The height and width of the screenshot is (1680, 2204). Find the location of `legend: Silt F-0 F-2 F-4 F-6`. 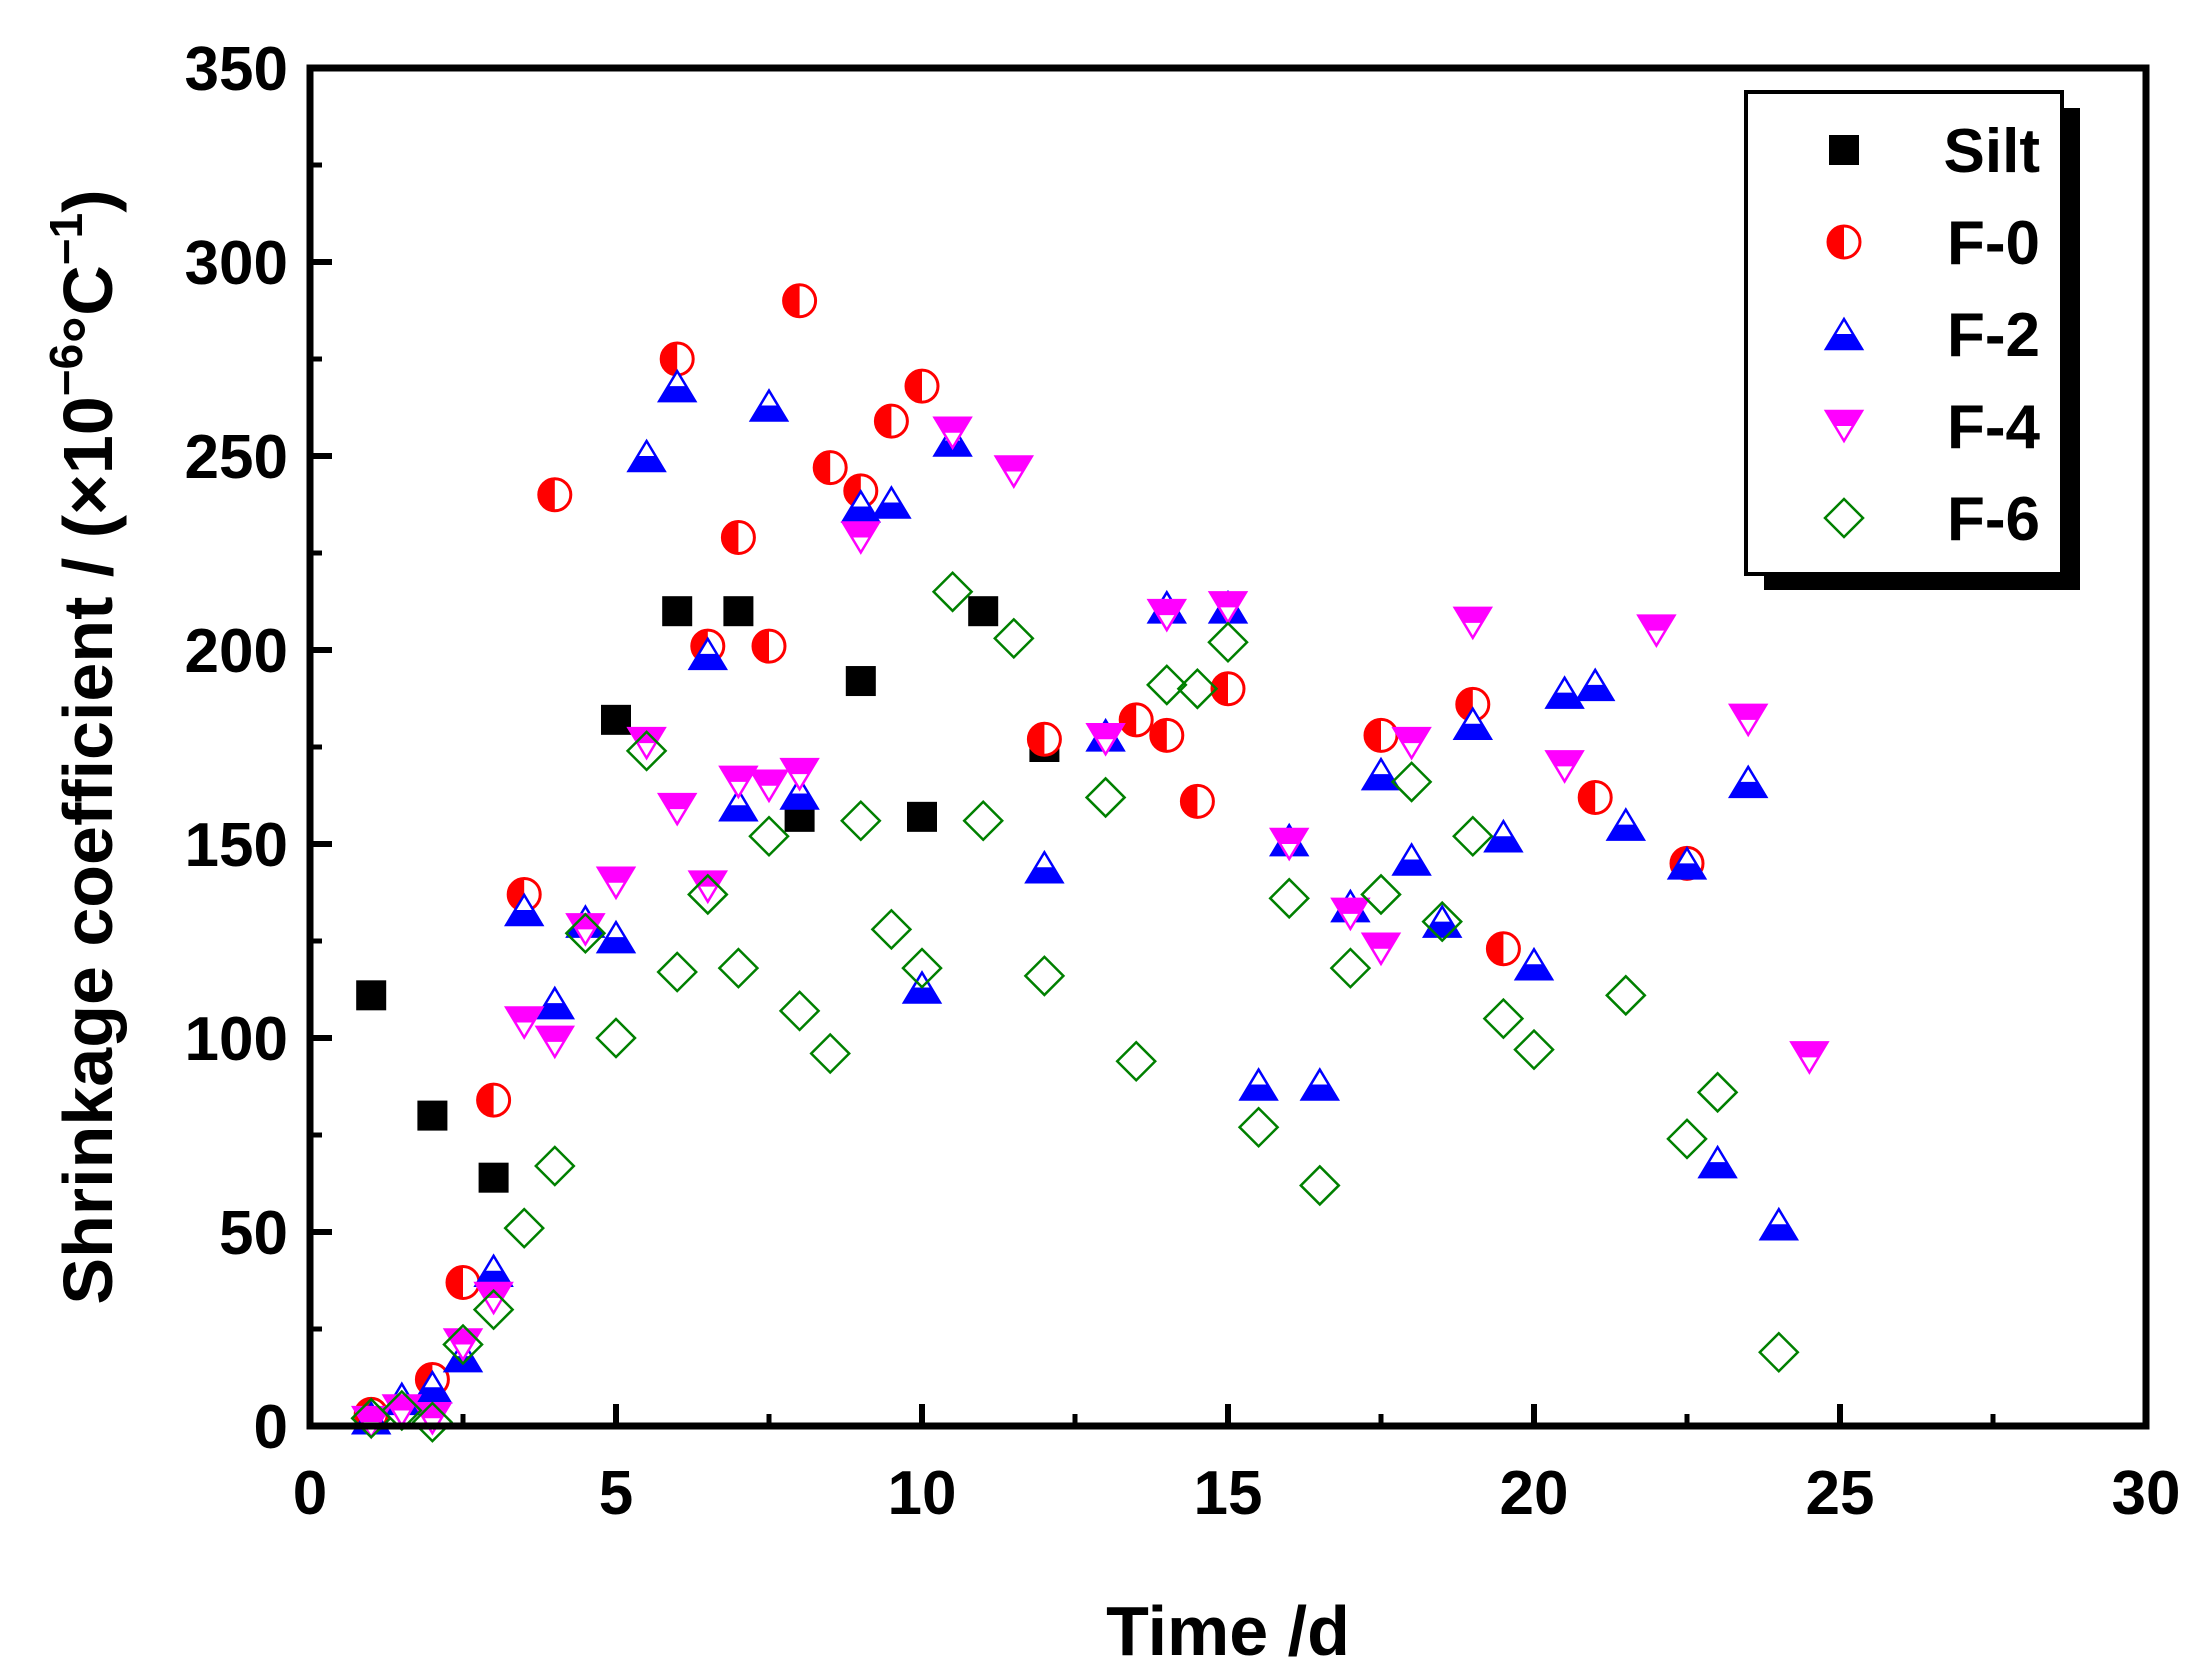

legend: Silt F-0 F-2 F-4 F-6 is located at coordinates (1912, 340).